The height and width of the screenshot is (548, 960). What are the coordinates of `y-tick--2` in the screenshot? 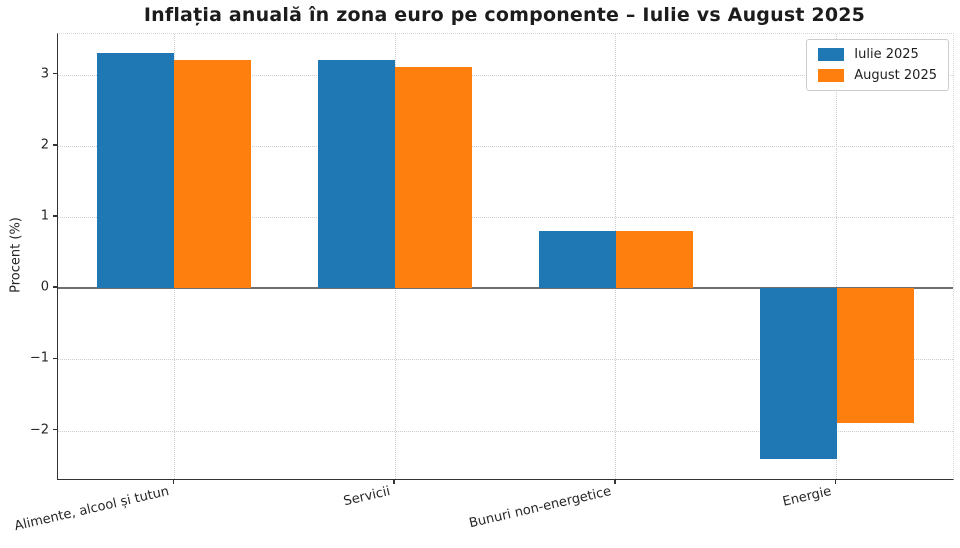 It's located at (55, 429).